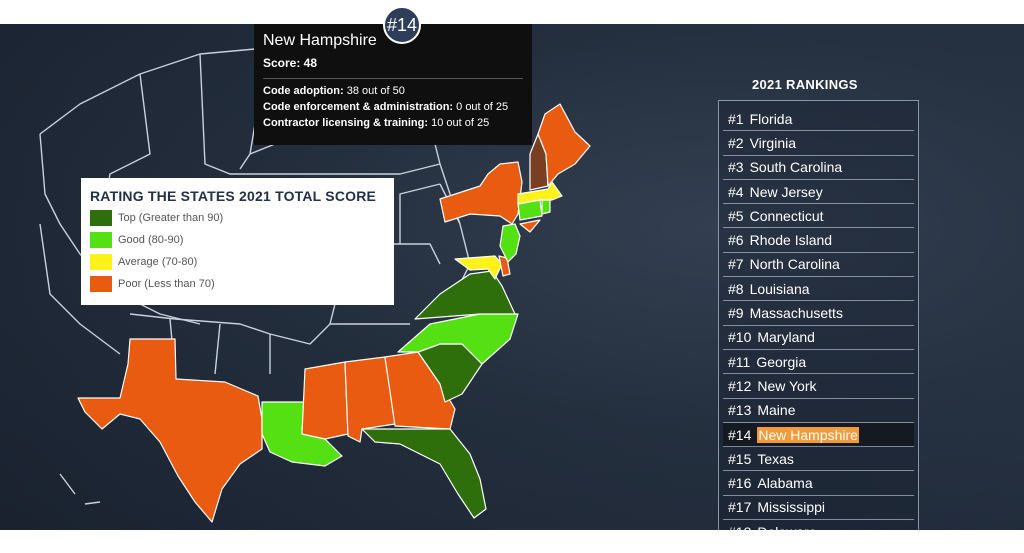 This screenshot has width=1024, height=553. Describe the element at coordinates (393, 78) in the screenshot. I see `tooltip-divider` at that location.